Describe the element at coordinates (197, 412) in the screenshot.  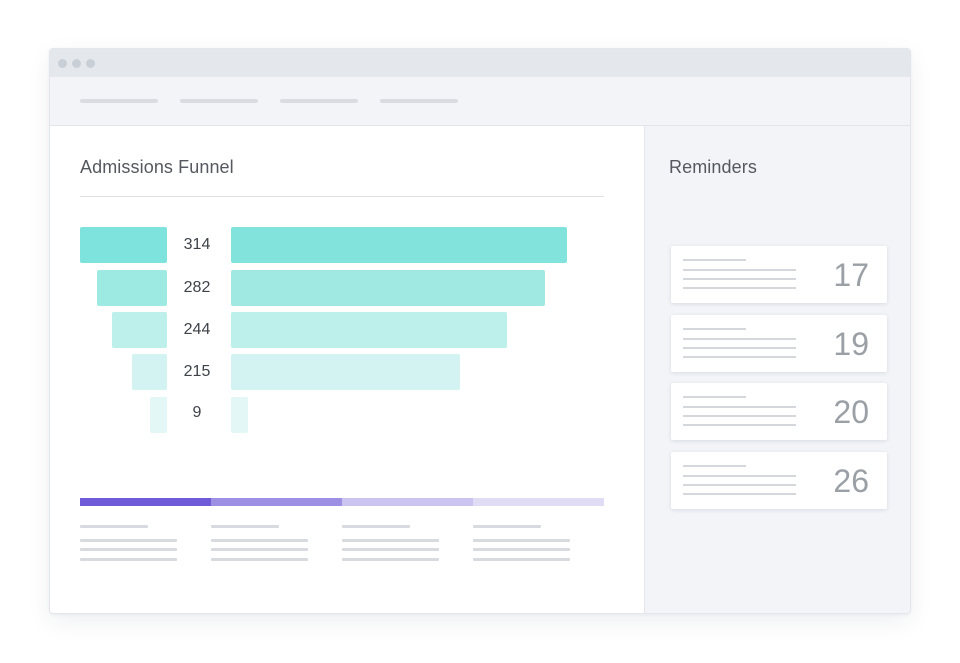
I see `funnel-stage-value: 9` at that location.